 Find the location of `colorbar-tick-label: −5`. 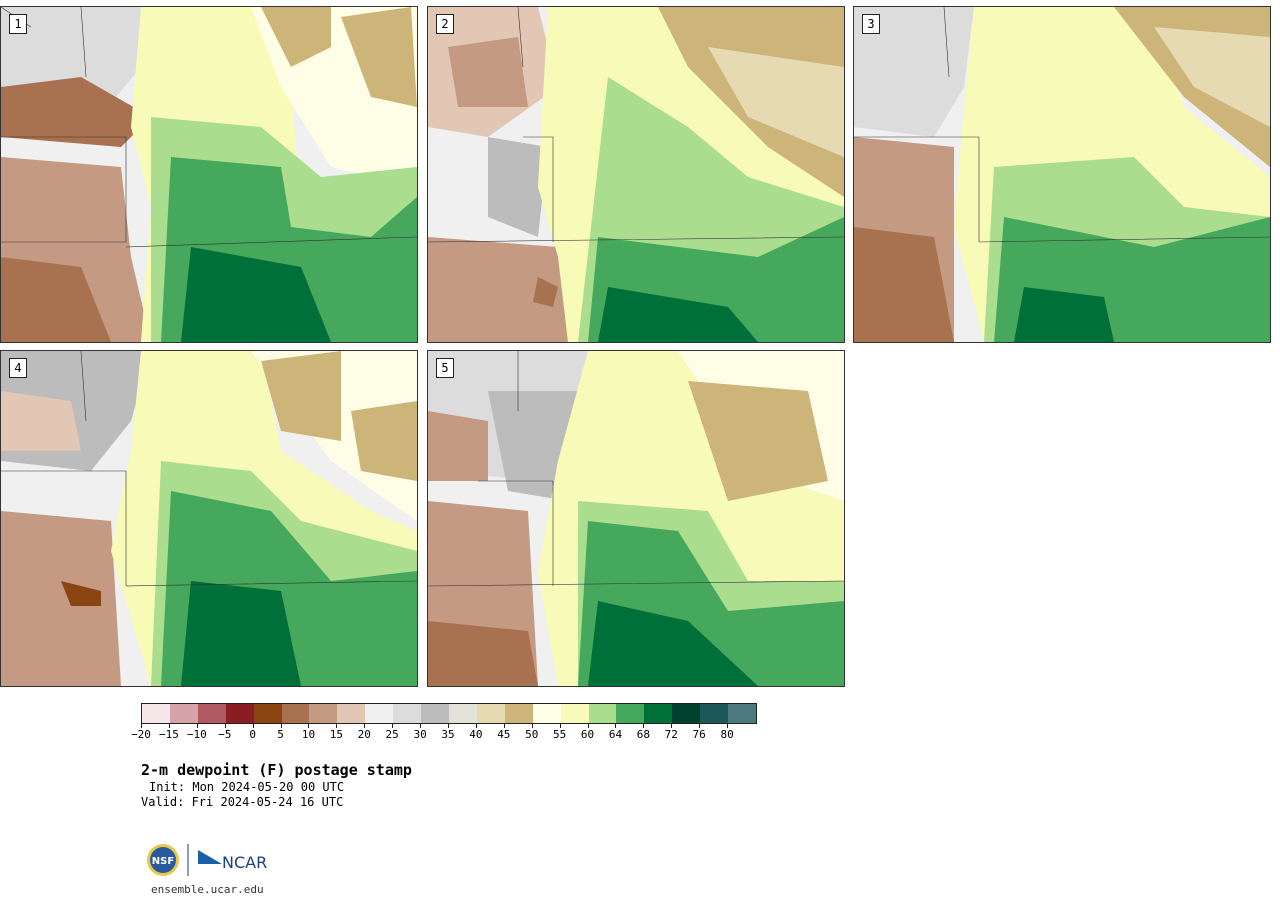

colorbar-tick-label: −5 is located at coordinates (225, 734).